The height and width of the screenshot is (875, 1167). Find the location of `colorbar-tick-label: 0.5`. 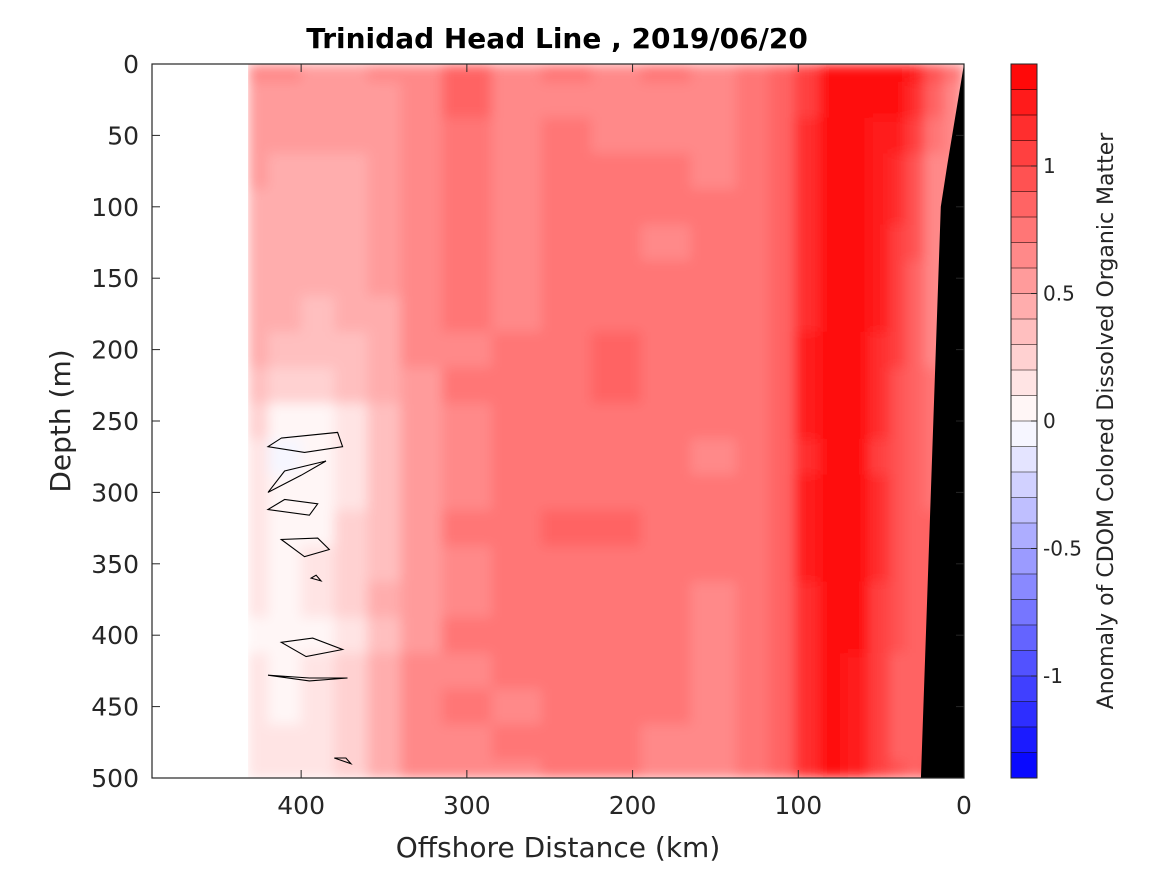

colorbar-tick-label: 0.5 is located at coordinates (1059, 294).